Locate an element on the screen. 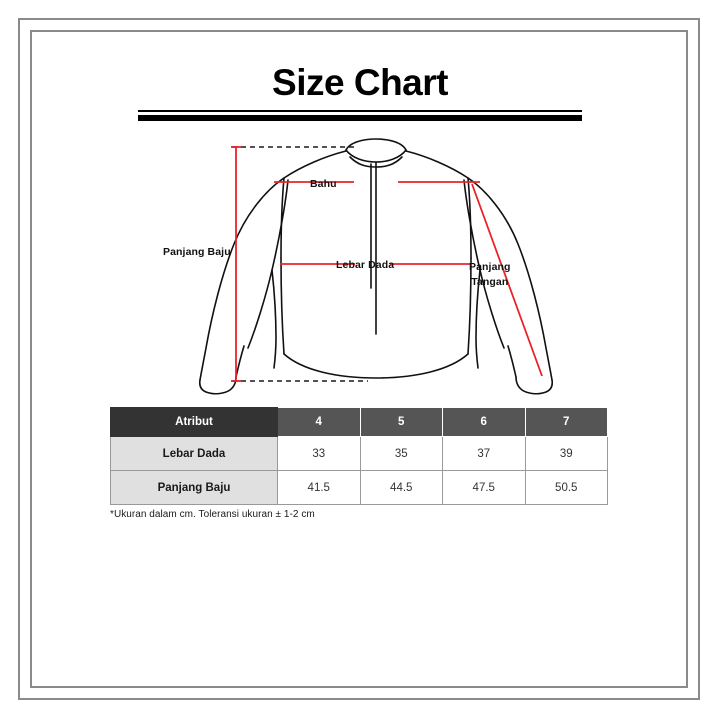 The image size is (720, 720). cell-panjang-baju-6: 47.5 is located at coordinates (484, 487).